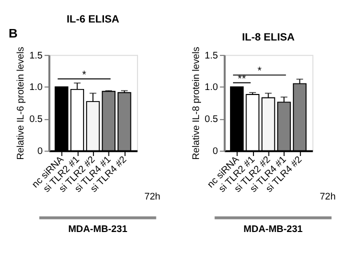 This screenshot has width=344, height=276. I want to click on chart-title: IL-6 ELISA, so click(93, 19).